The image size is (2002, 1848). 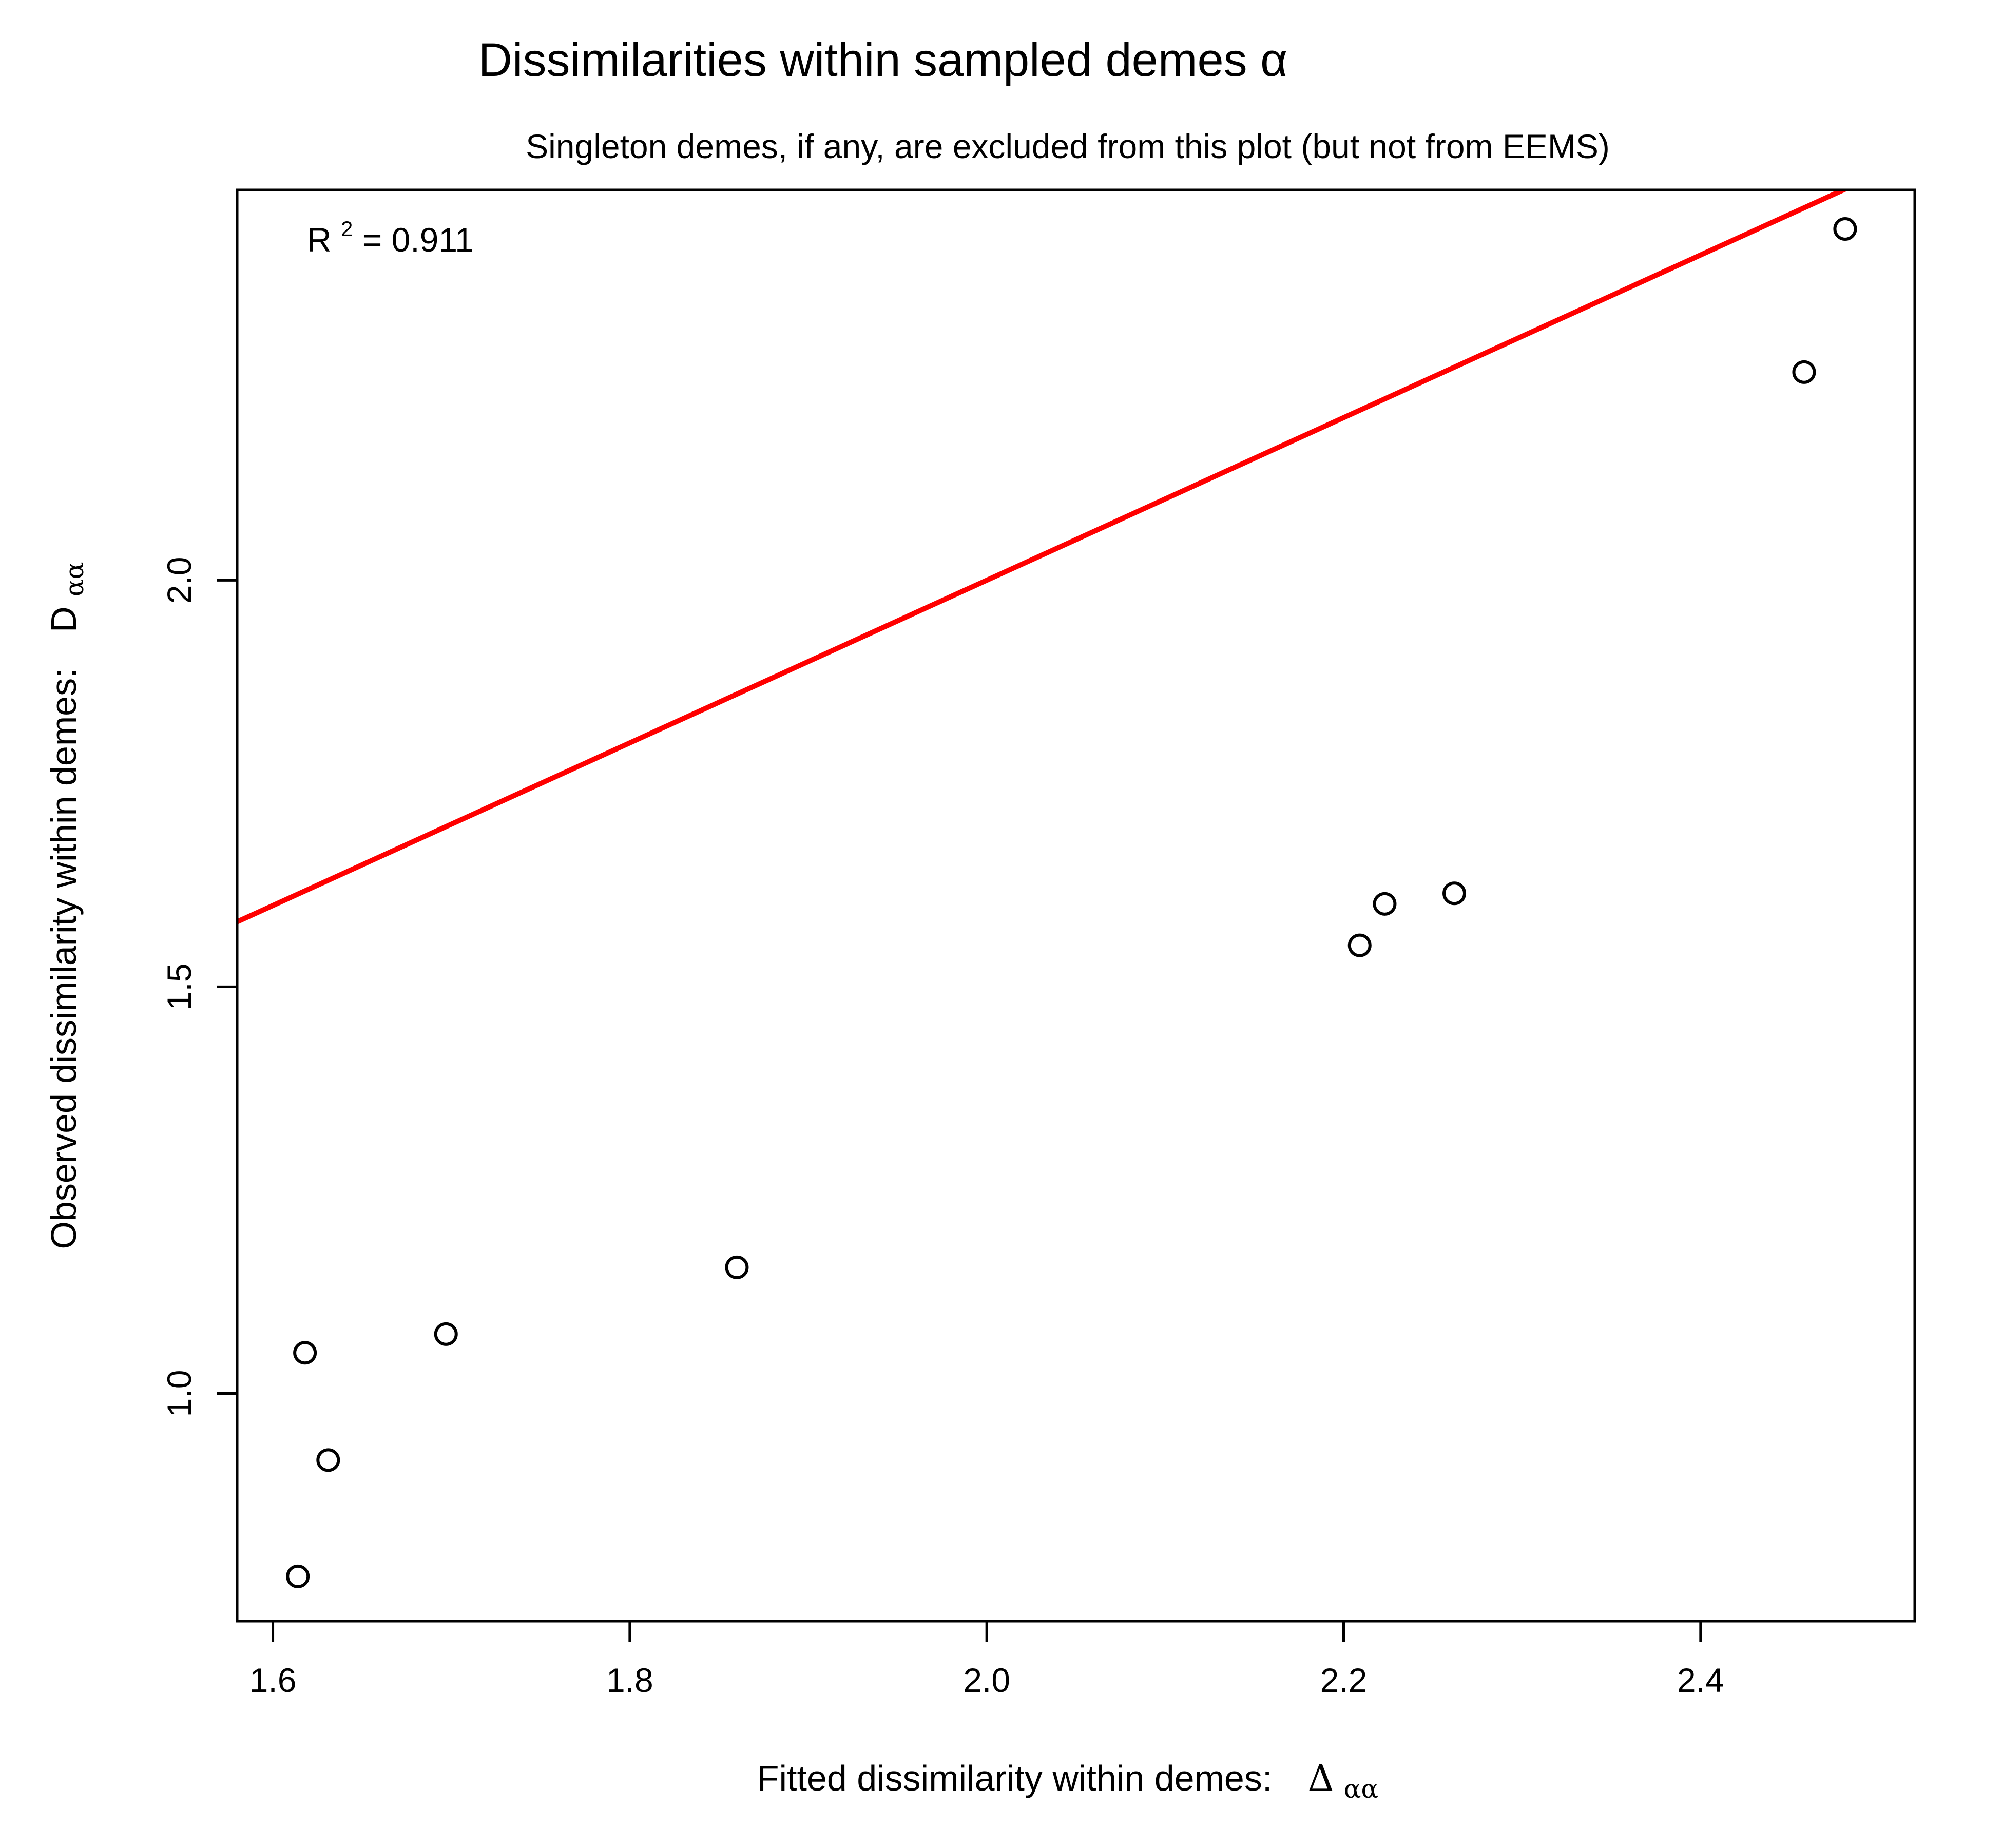 I want to click on r-squared-label: R, so click(x=319, y=240).